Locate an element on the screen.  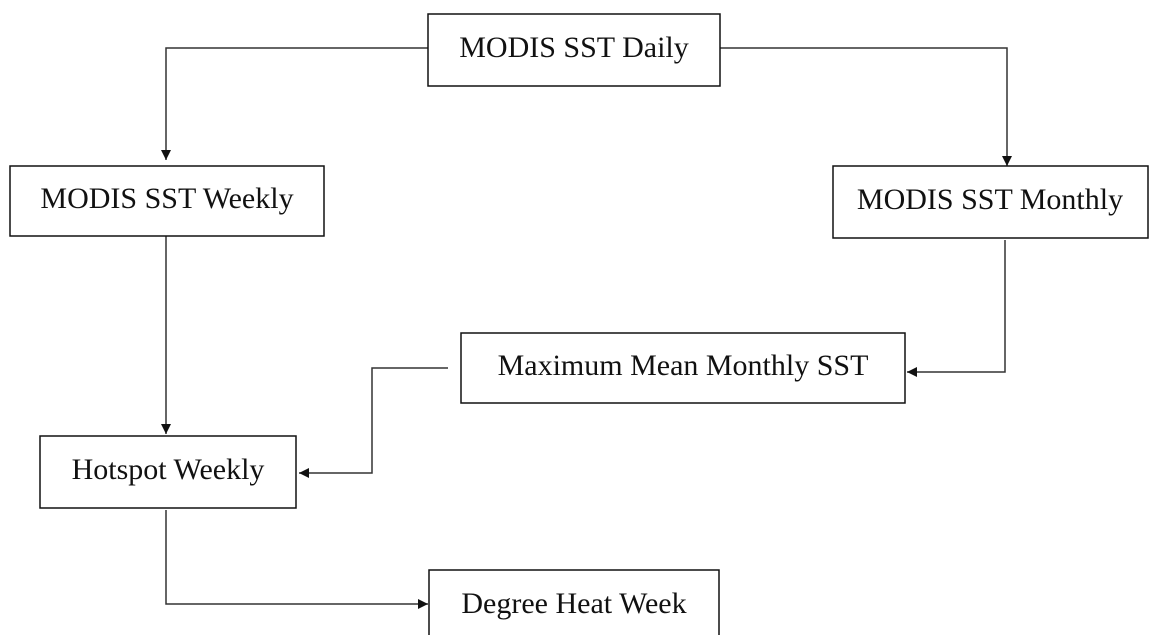
node-label: MODIS SST Daily is located at coordinates (573, 47).